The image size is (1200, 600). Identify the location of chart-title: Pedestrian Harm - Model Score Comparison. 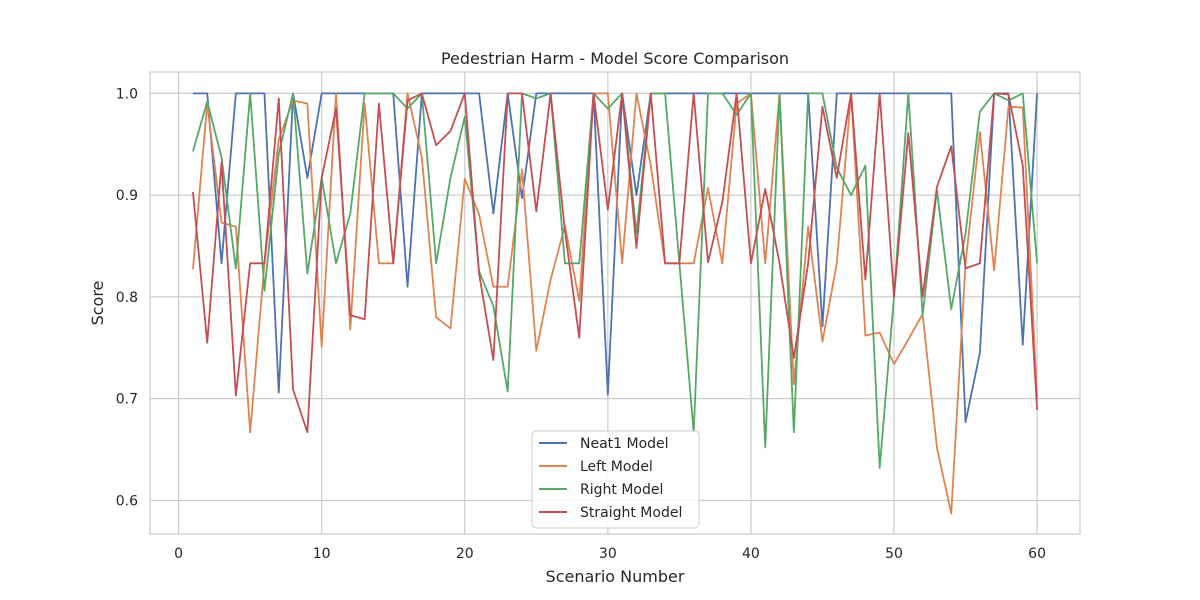
(615, 58).